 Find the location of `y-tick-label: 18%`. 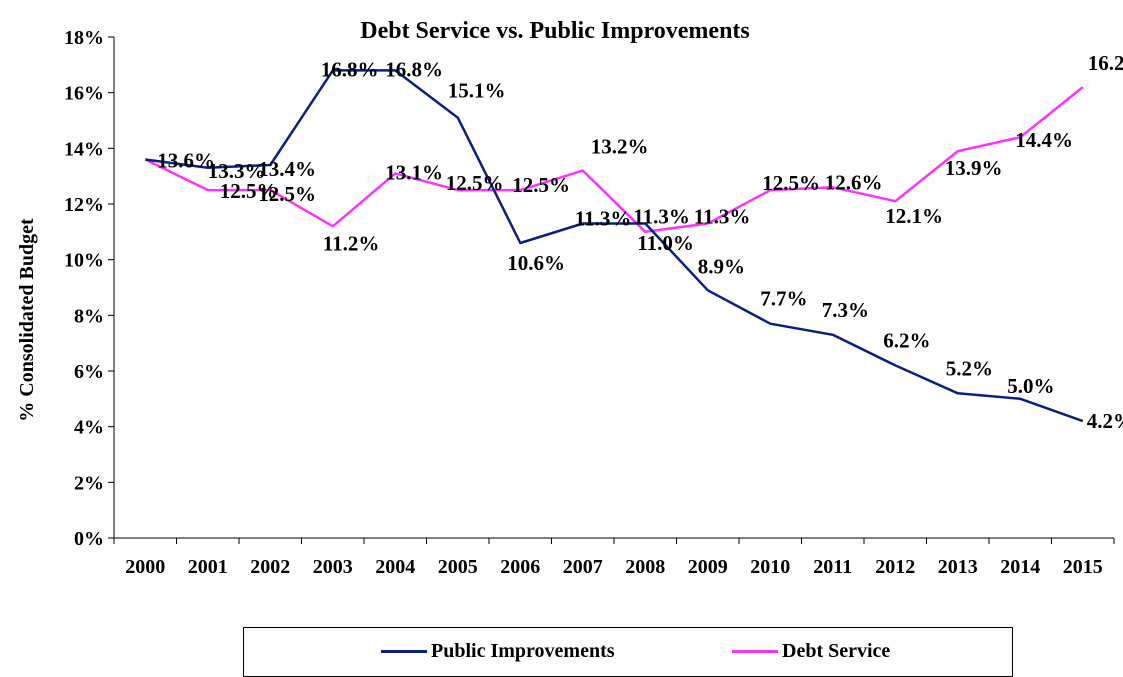

y-tick-label: 18% is located at coordinates (84, 38).